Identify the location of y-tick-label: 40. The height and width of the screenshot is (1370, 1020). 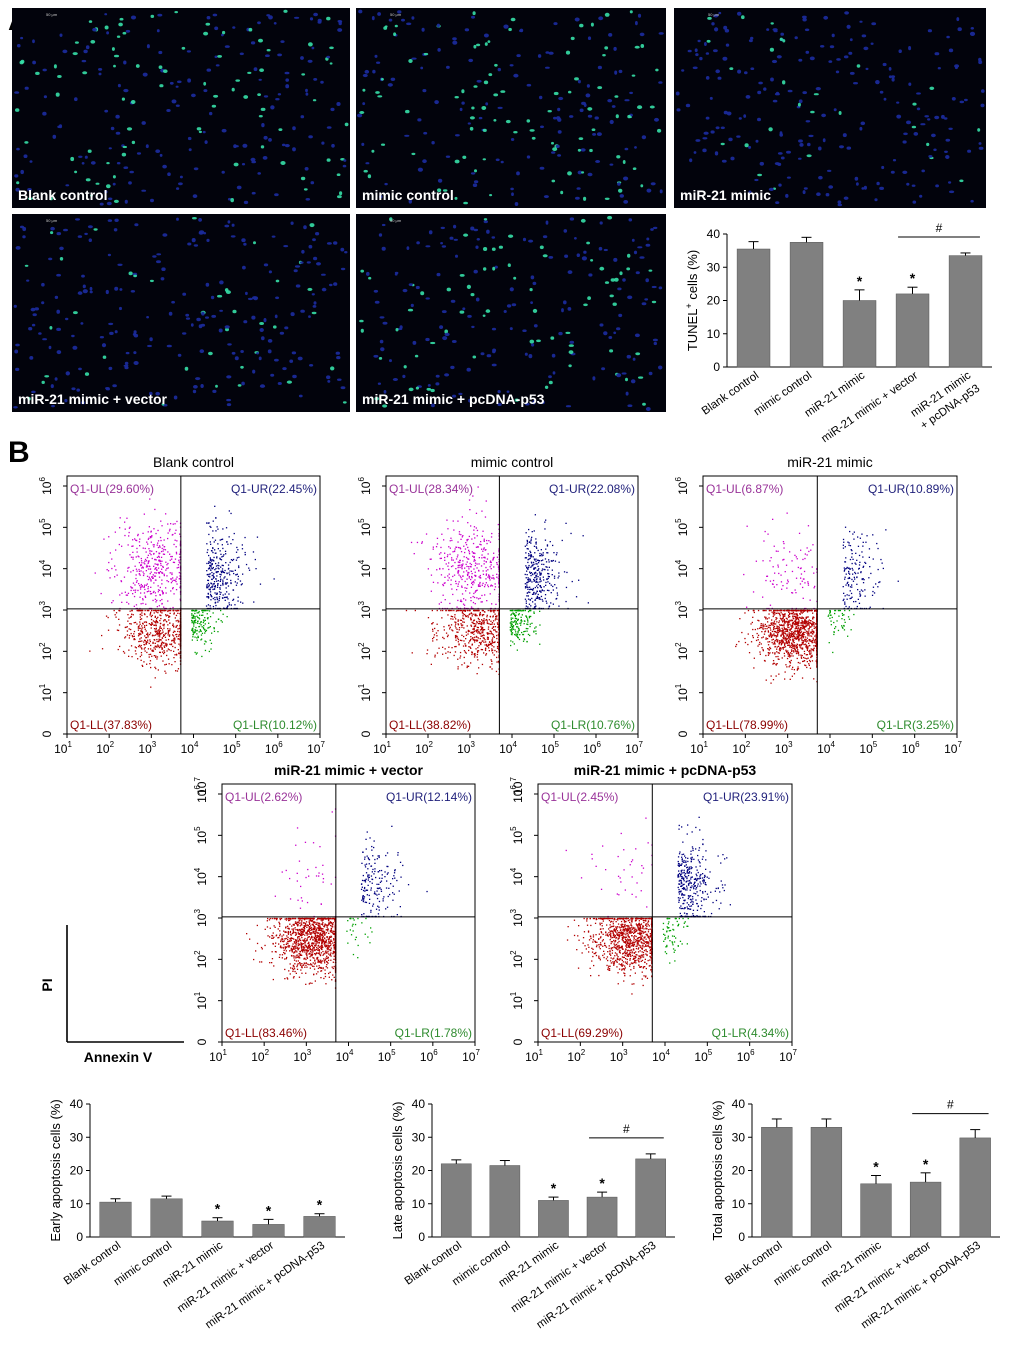
(714, 234).